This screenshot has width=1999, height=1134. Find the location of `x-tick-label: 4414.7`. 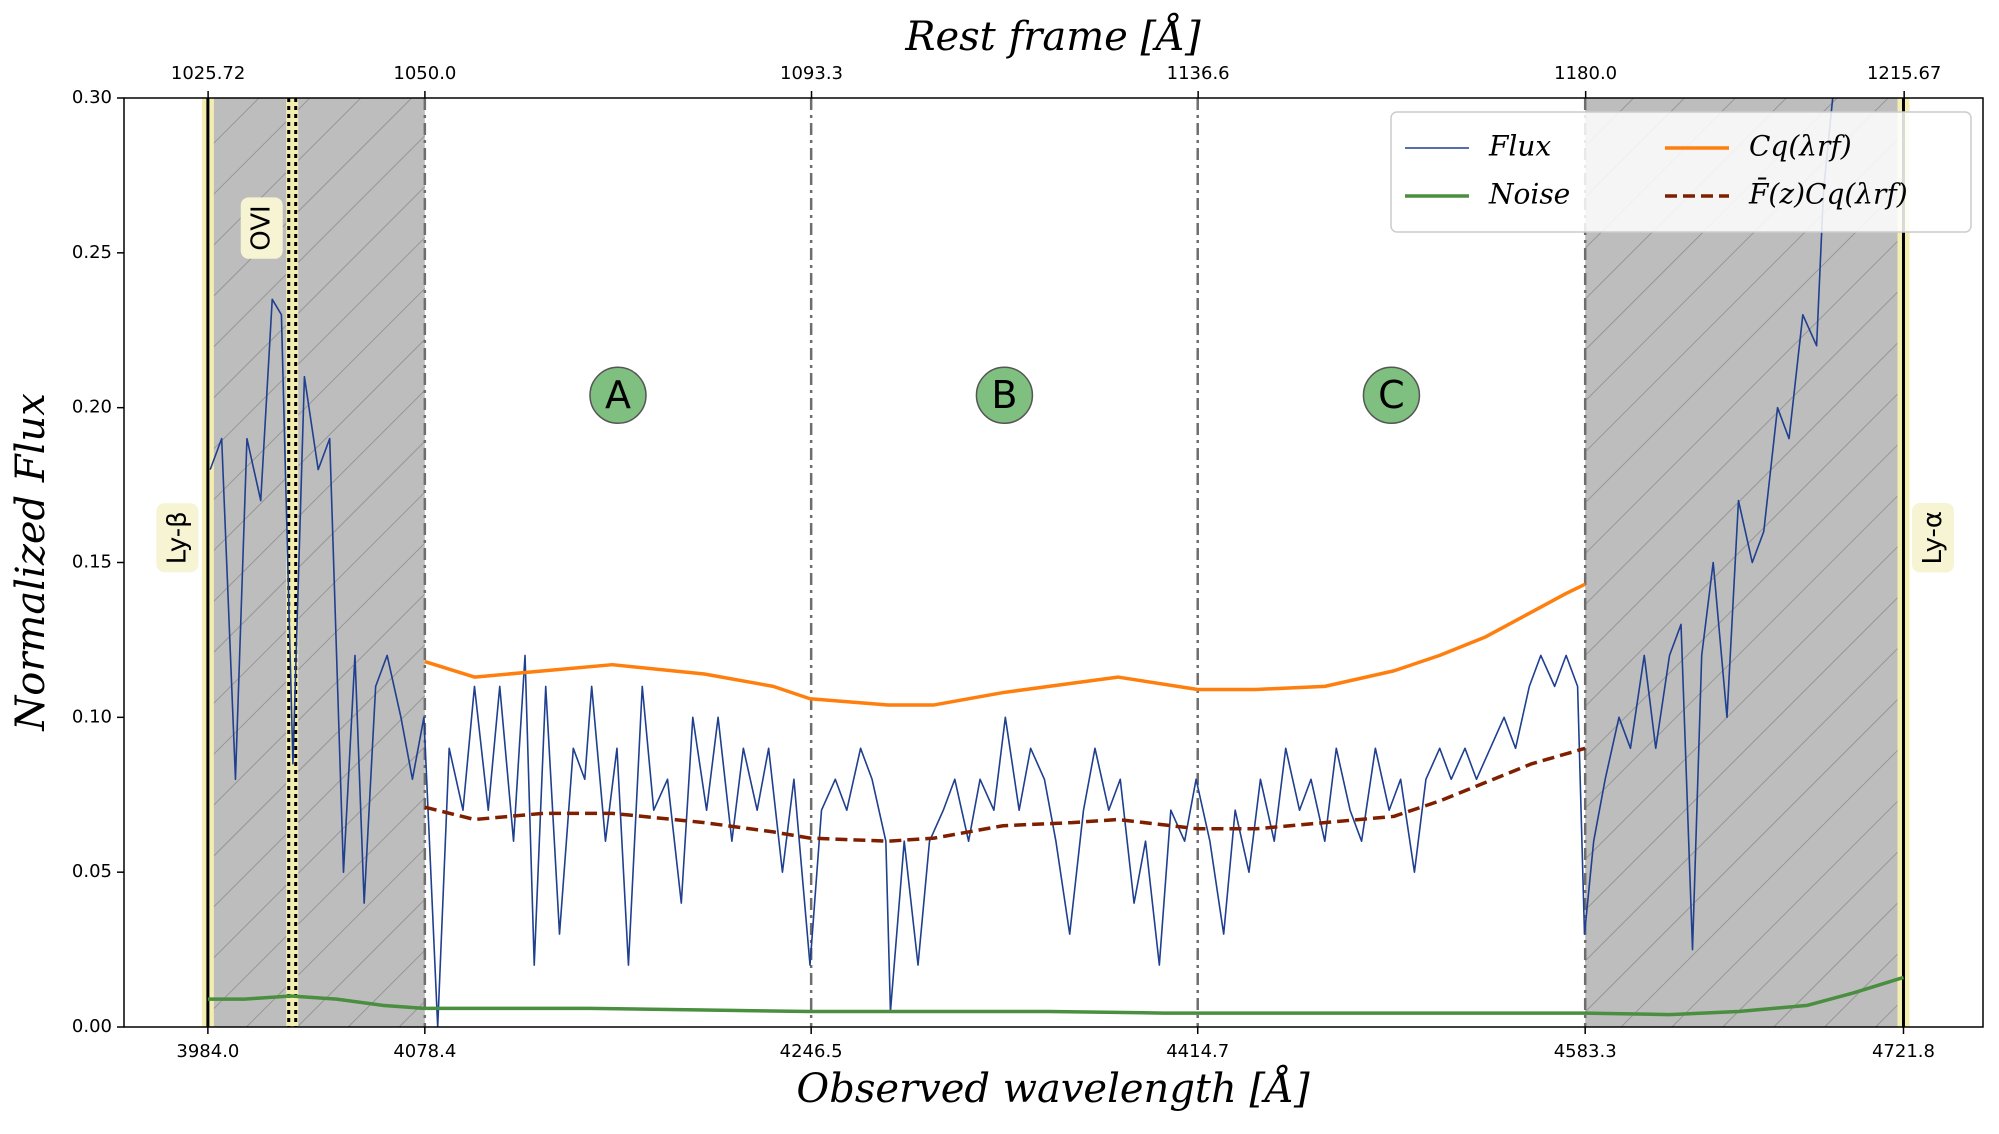

x-tick-label: 4414.7 is located at coordinates (1197, 1051).